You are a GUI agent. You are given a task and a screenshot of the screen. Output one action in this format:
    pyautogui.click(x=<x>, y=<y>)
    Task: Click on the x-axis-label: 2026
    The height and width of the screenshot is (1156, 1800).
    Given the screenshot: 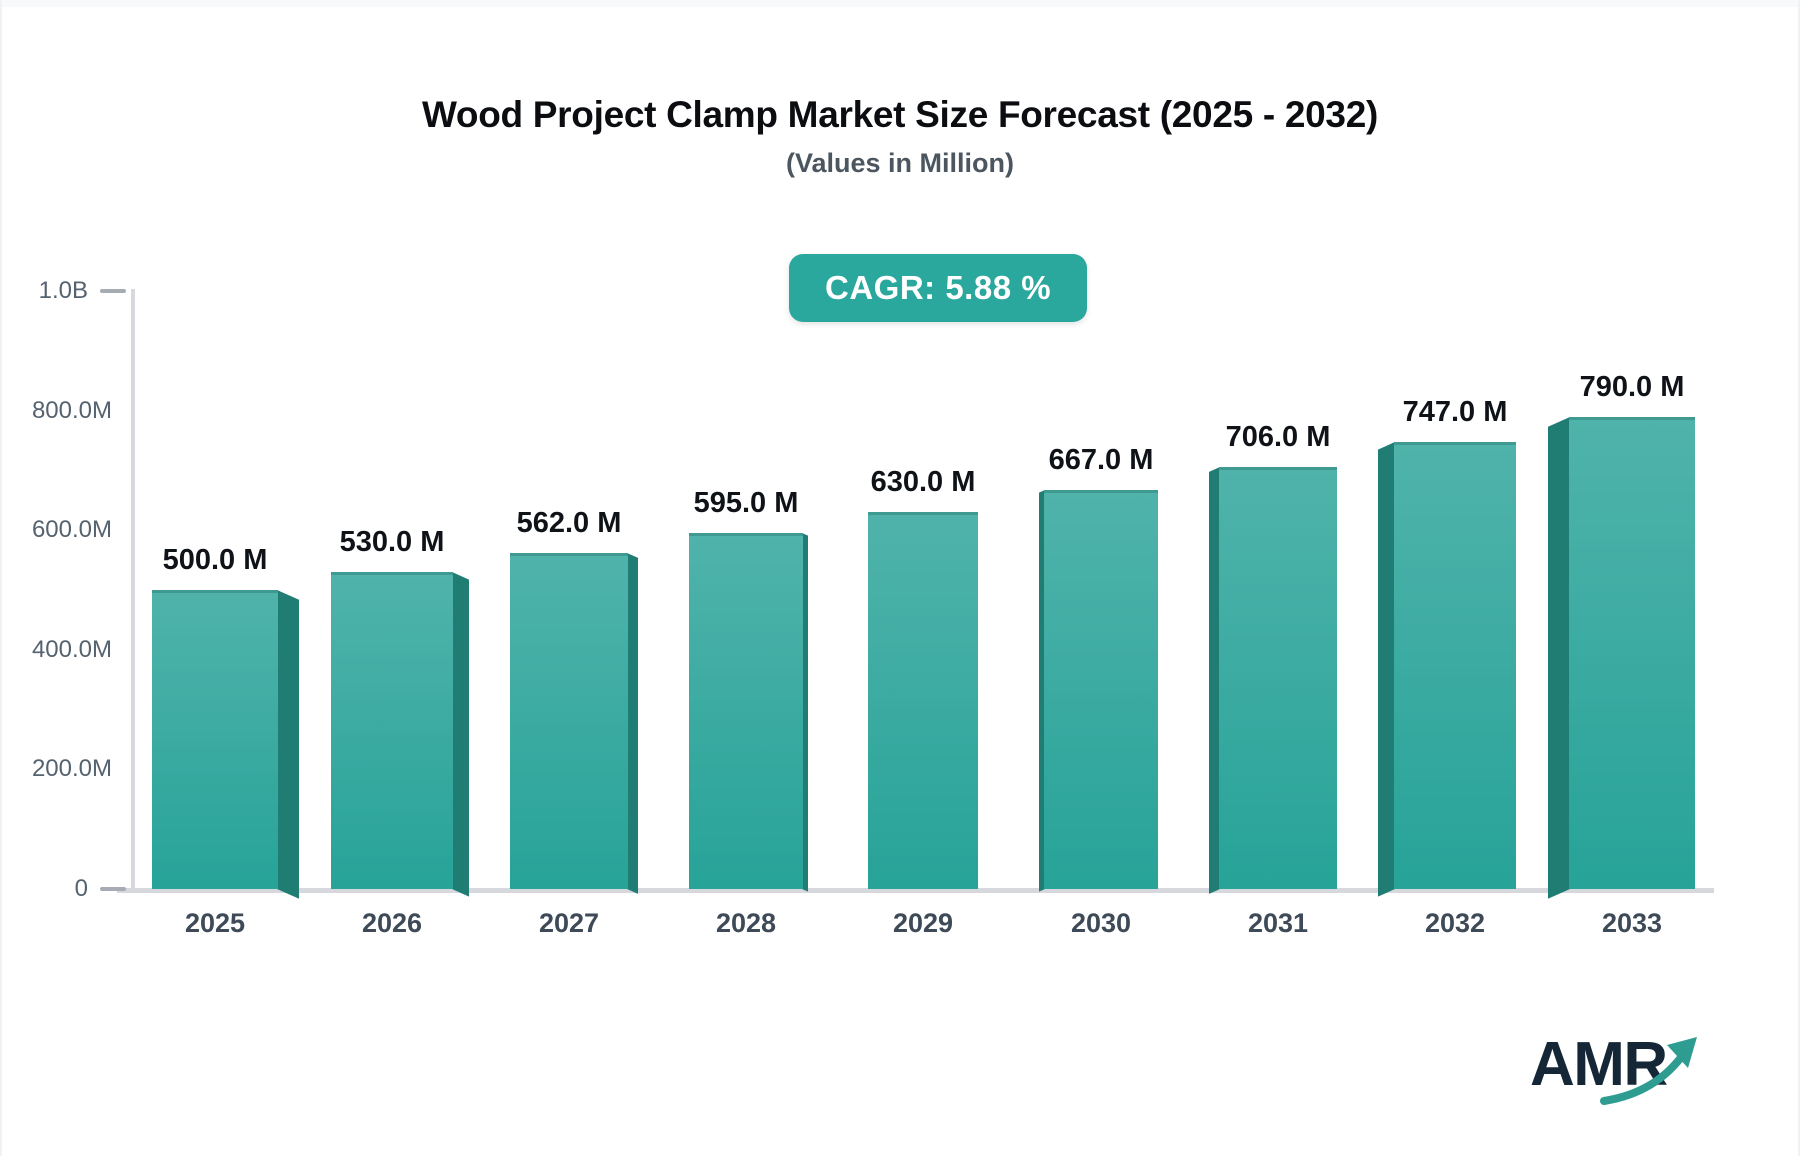 What is the action you would take?
    pyautogui.click(x=392, y=923)
    